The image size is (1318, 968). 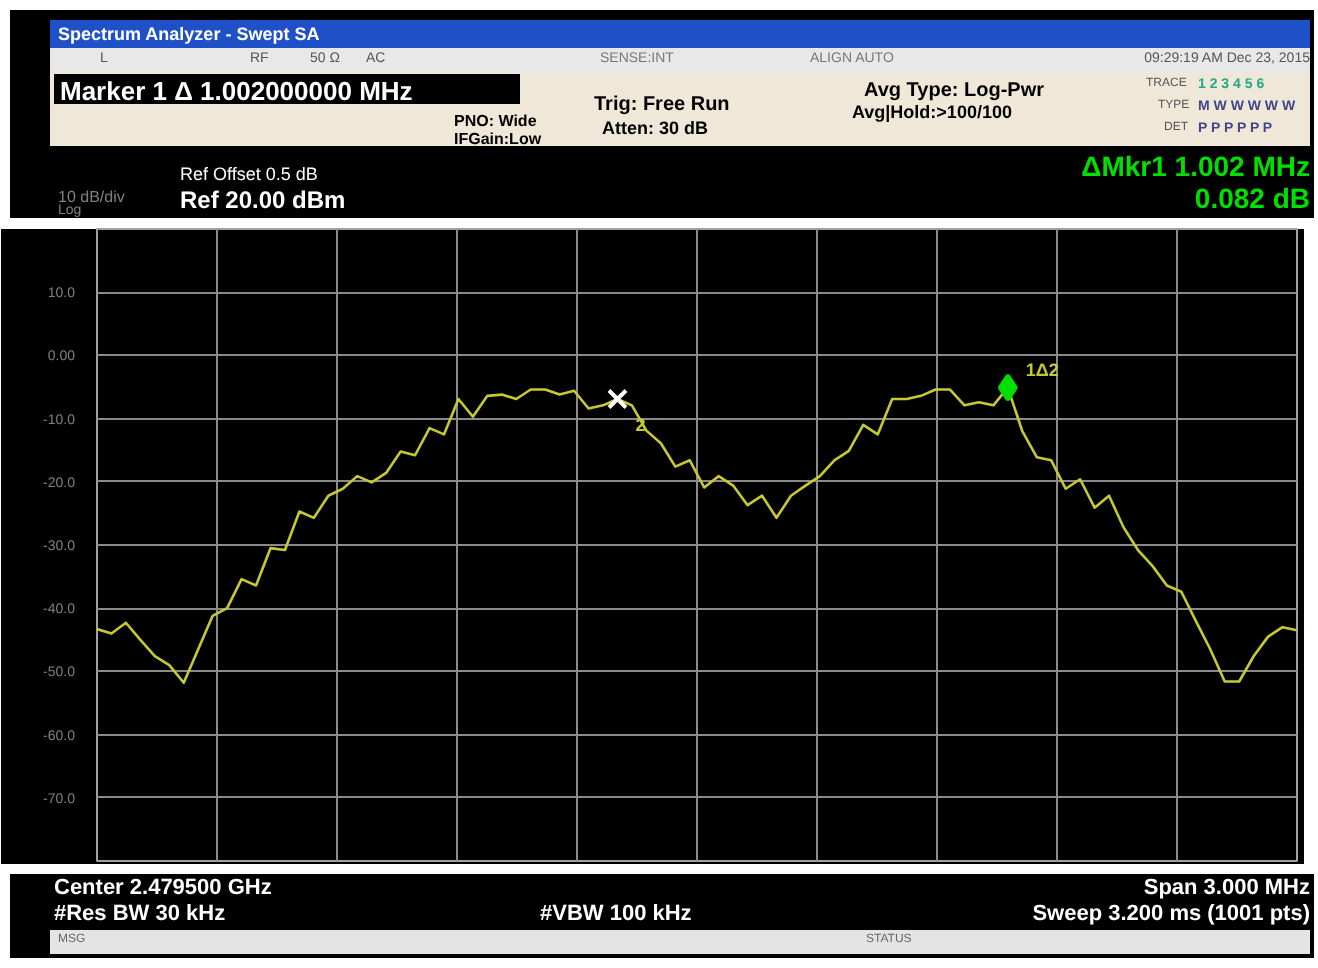 I want to click on text: Ref Offset 0.5 dB, so click(x=249, y=175).